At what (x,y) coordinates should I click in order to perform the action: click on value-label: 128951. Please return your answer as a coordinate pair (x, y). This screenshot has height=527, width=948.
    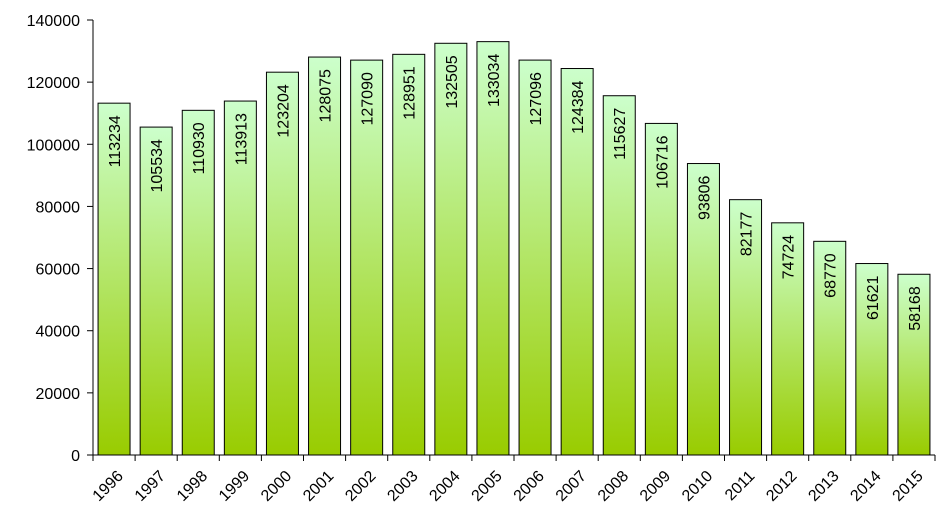
    Looking at the image, I should click on (410, 92).